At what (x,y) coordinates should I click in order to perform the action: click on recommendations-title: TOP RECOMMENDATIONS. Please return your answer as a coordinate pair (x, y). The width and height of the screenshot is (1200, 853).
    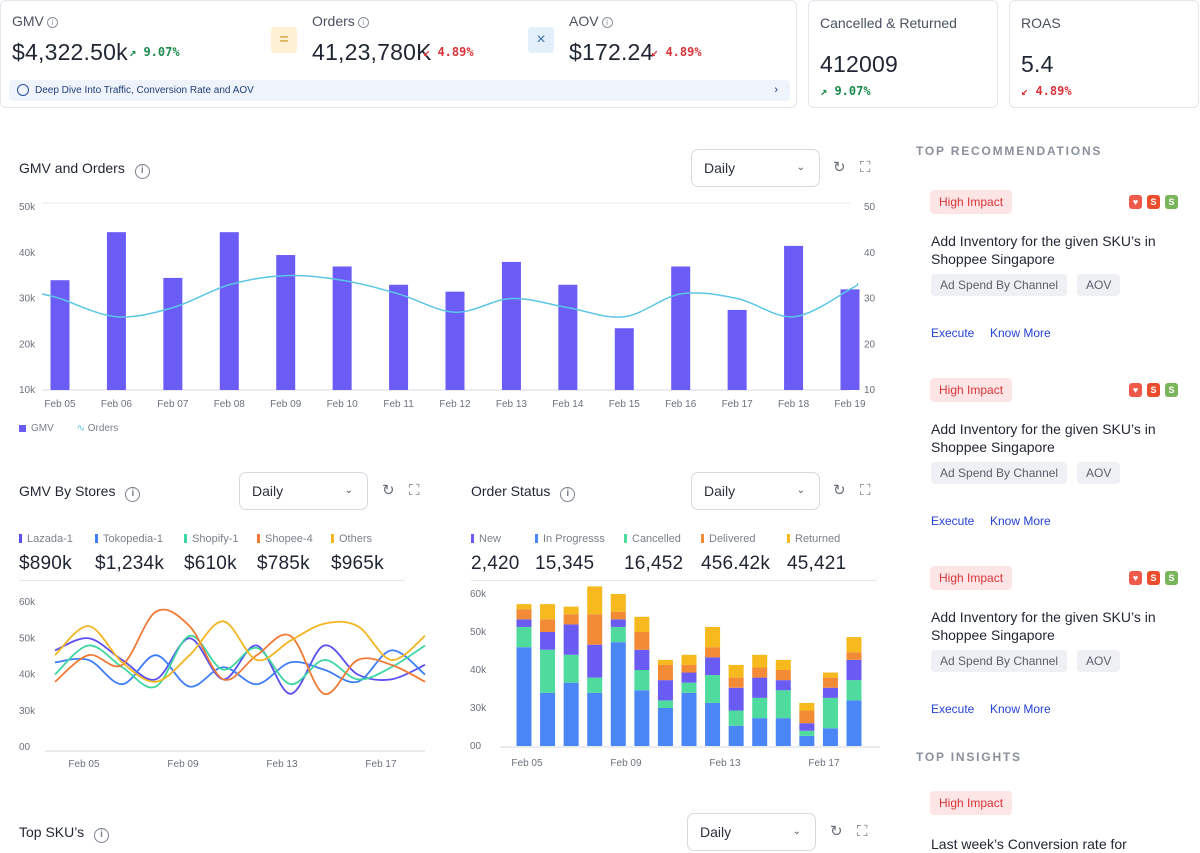
    Looking at the image, I should click on (1009, 151).